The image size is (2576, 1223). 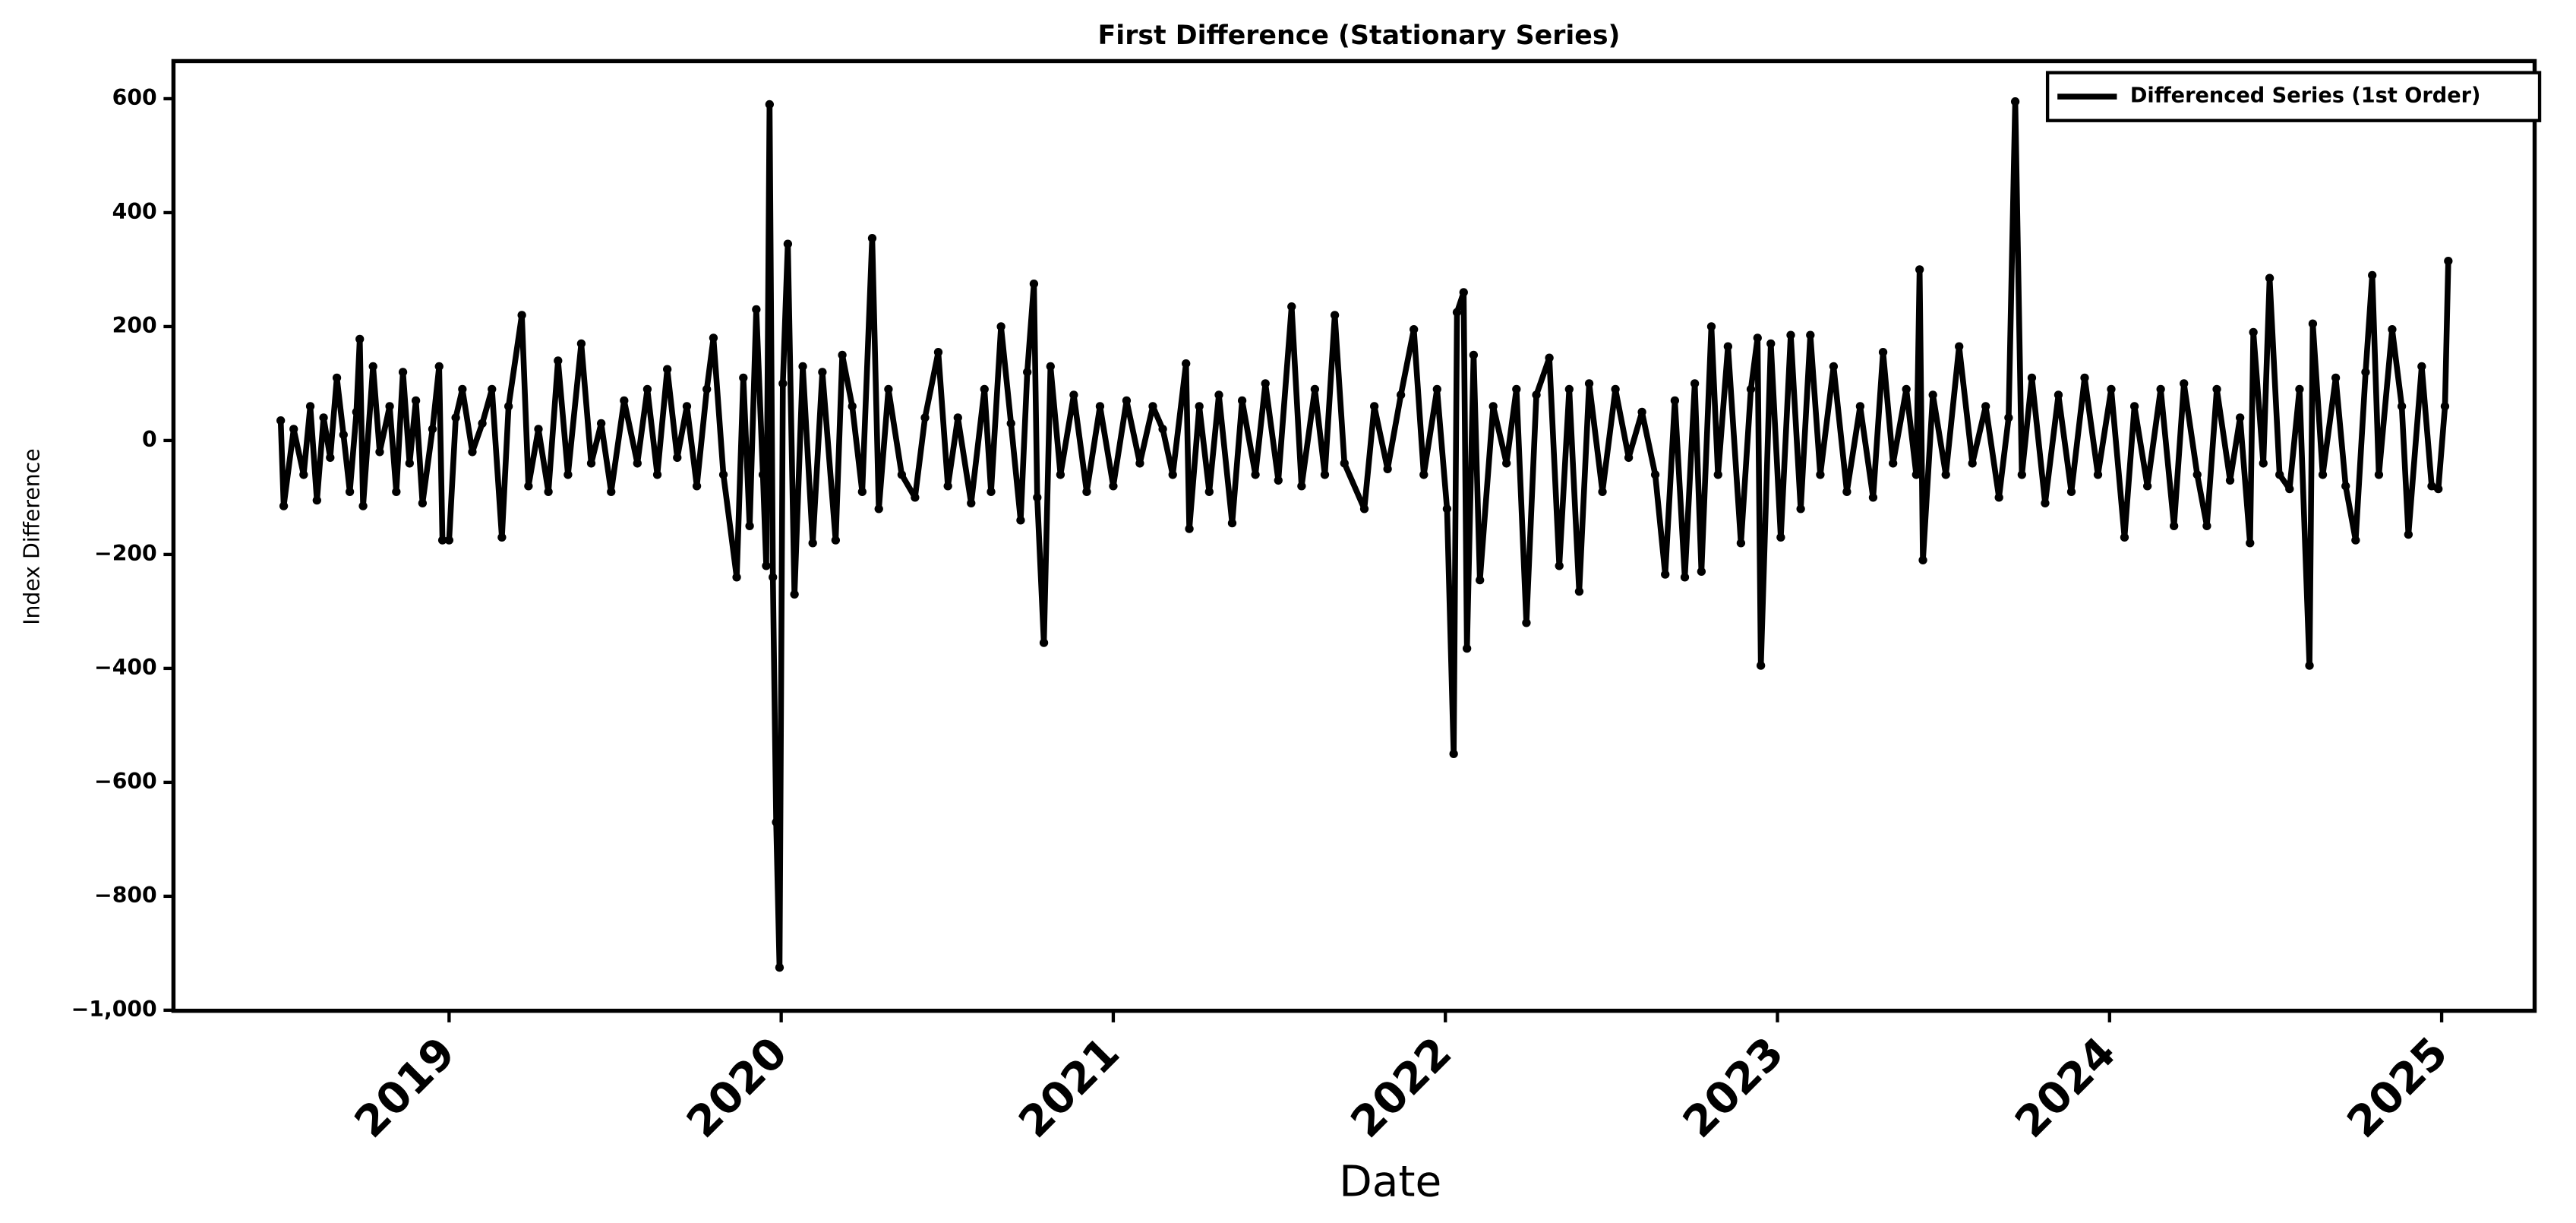 I want to click on y-tick-label: −600, so click(x=125, y=782).